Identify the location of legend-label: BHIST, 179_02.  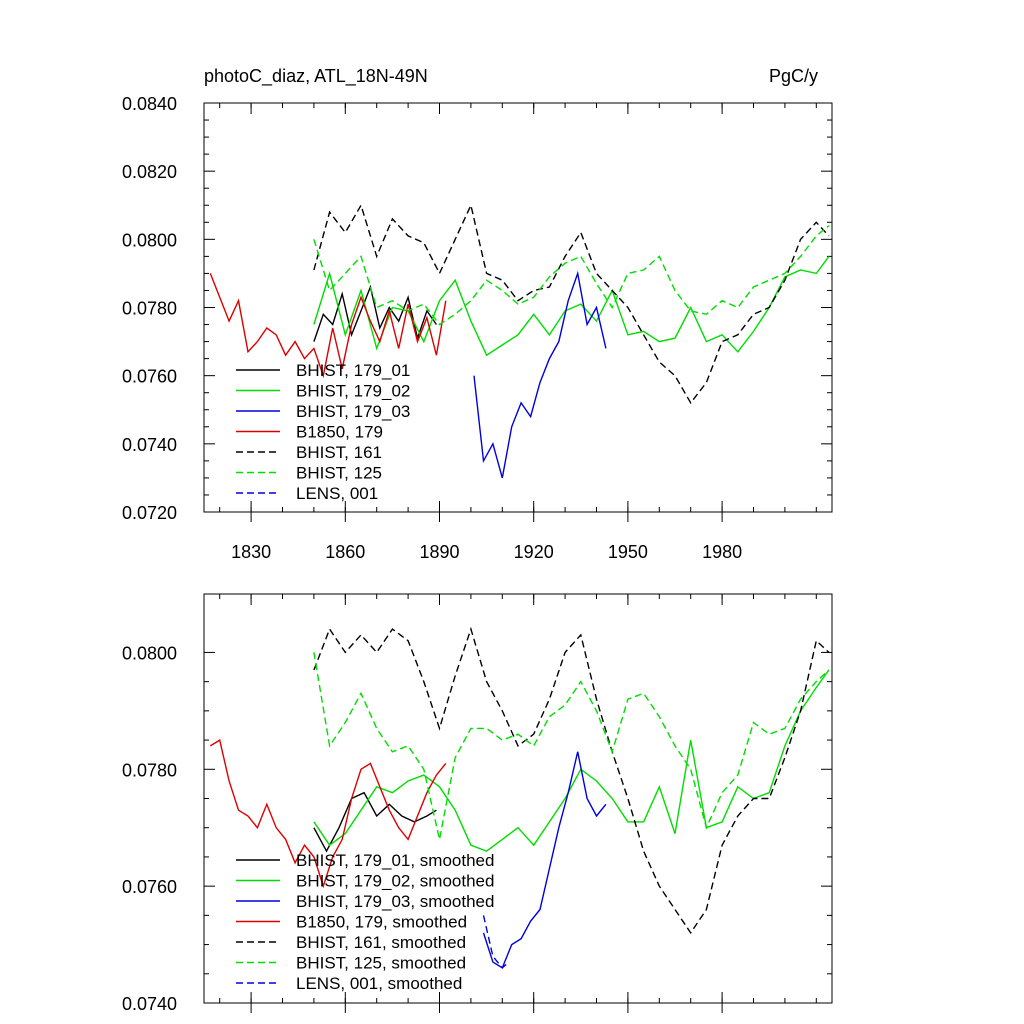
(353, 391).